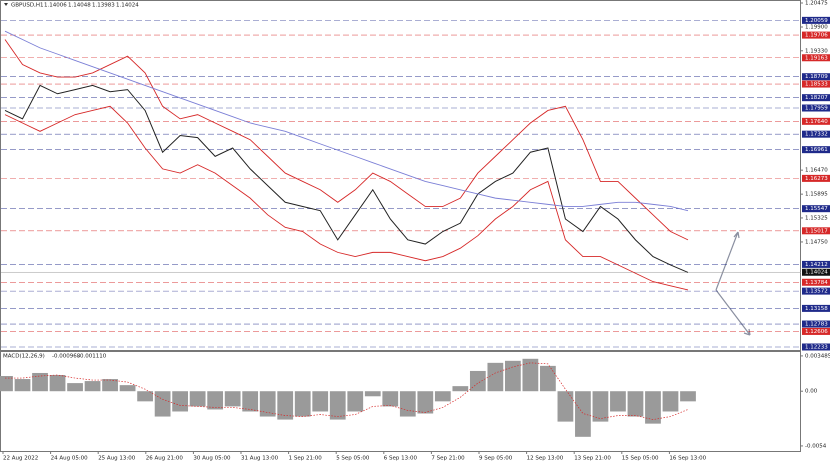 The image size is (830, 465). Describe the element at coordinates (545, 459) in the screenshot. I see `x-tick-label: 12 Sep 13:00` at that location.